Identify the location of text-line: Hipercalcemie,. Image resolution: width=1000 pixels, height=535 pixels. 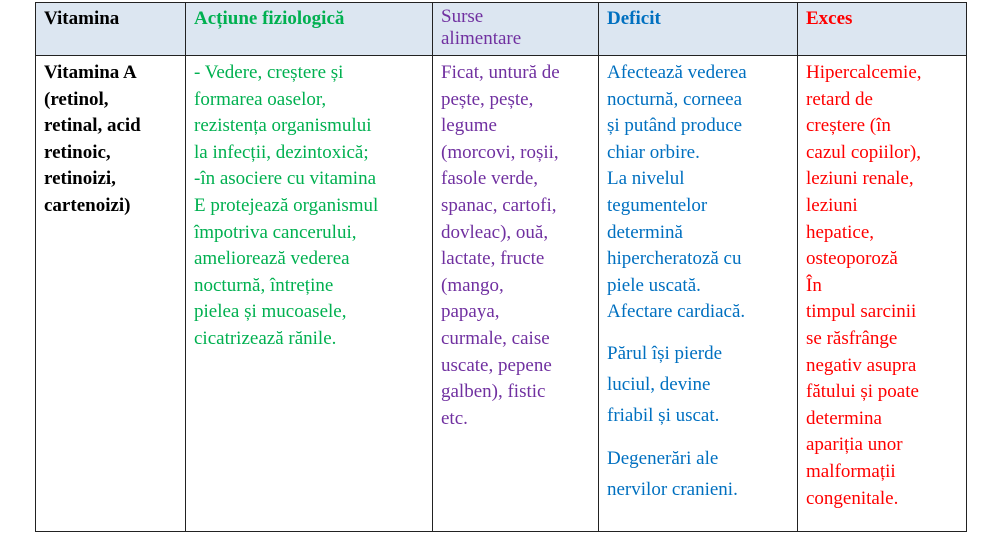
(864, 72).